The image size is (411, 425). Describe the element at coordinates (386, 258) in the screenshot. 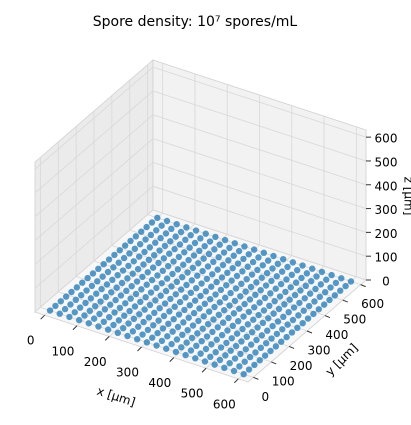

I see `z-tick-label: 100` at that location.